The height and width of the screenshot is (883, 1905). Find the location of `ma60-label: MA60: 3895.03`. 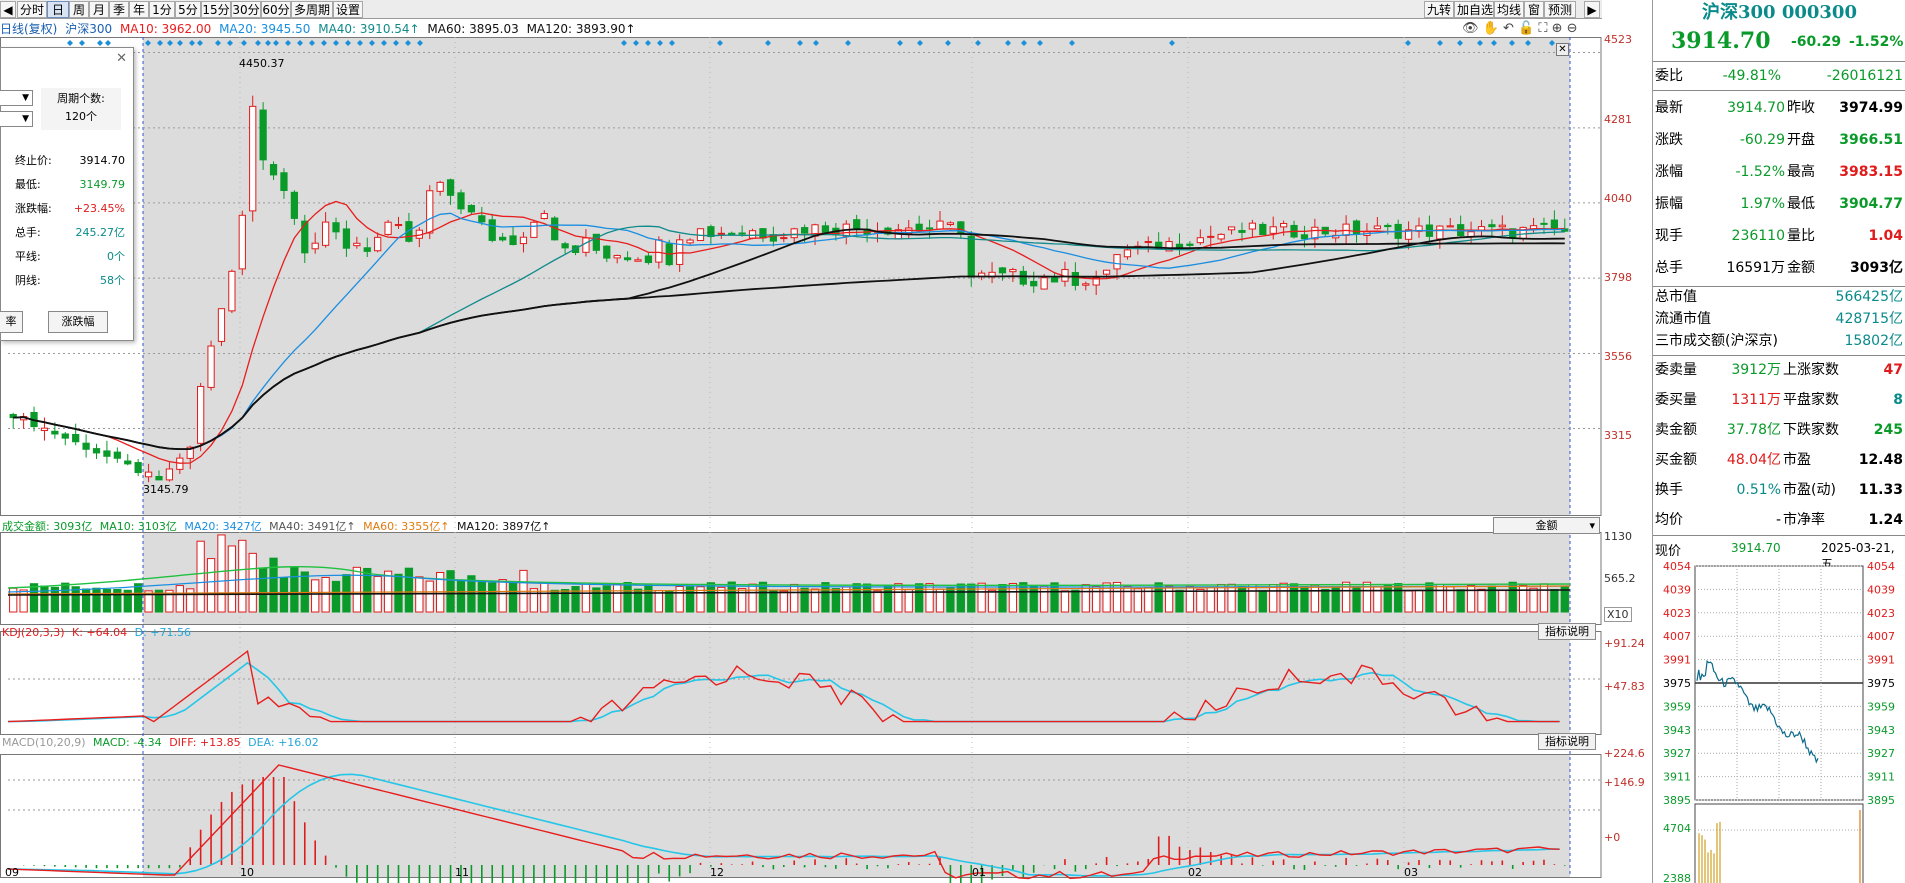

ma60-label: MA60: 3895.03 is located at coordinates (473, 29).